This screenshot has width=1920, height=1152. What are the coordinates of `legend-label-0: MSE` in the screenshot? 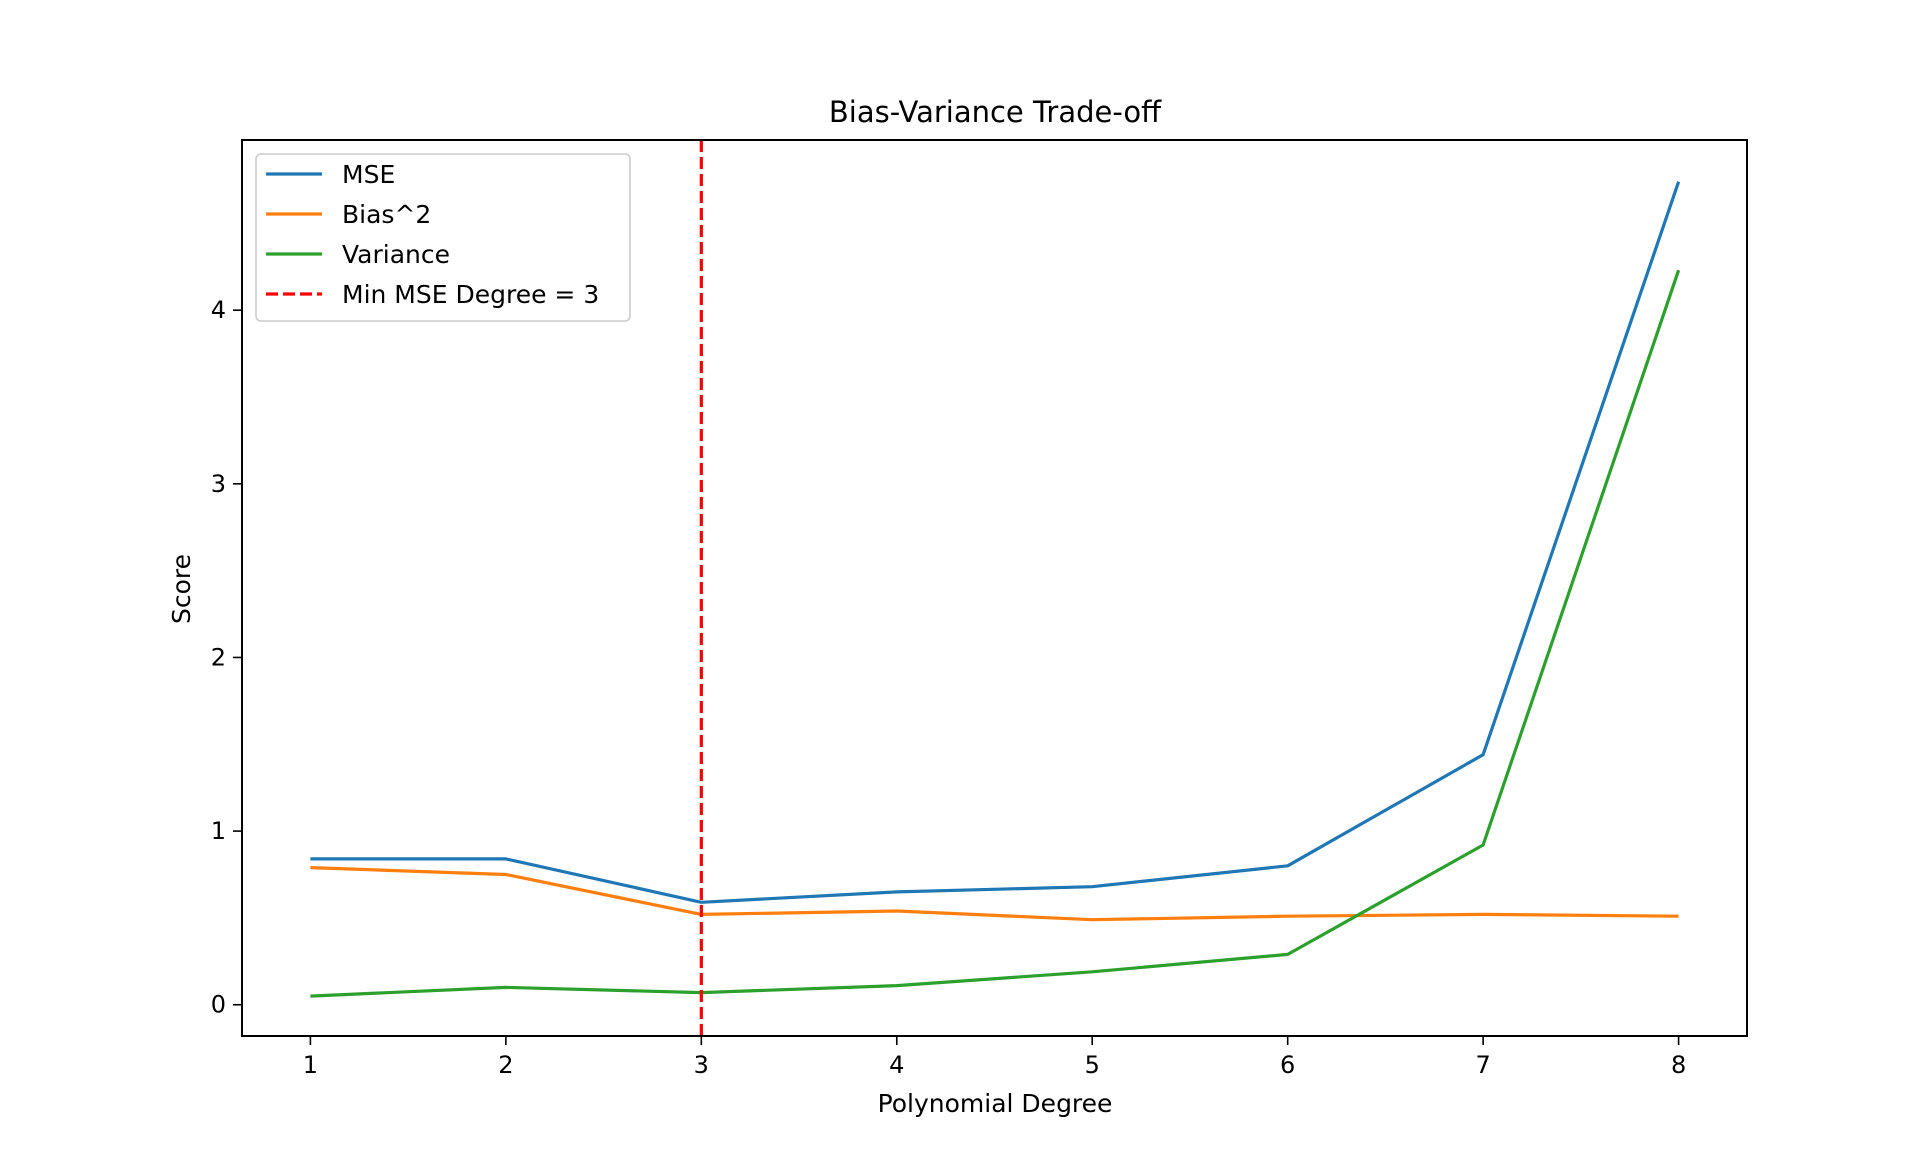 It's located at (368, 174).